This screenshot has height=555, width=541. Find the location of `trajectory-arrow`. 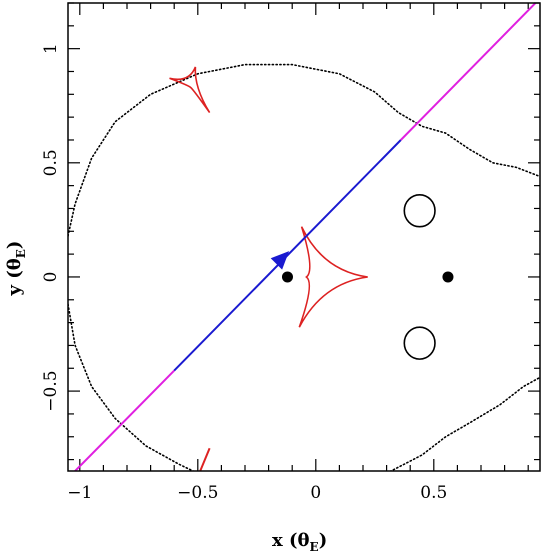

trajectory-arrow is located at coordinates (280, 260).